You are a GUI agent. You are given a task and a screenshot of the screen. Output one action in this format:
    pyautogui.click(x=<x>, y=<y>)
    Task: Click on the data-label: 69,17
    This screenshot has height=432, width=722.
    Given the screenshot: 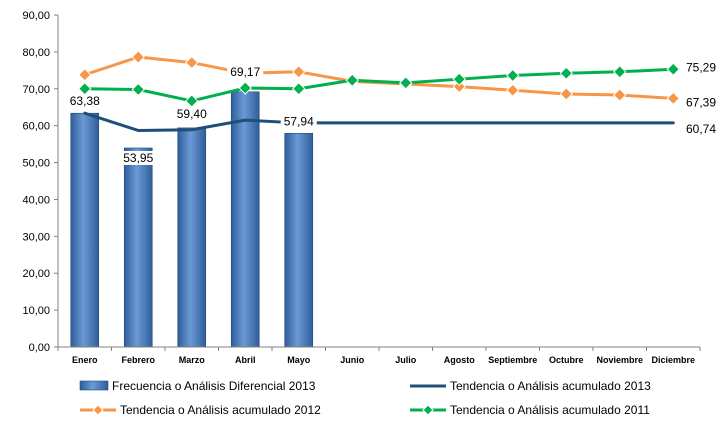 What is the action you would take?
    pyautogui.click(x=245, y=72)
    